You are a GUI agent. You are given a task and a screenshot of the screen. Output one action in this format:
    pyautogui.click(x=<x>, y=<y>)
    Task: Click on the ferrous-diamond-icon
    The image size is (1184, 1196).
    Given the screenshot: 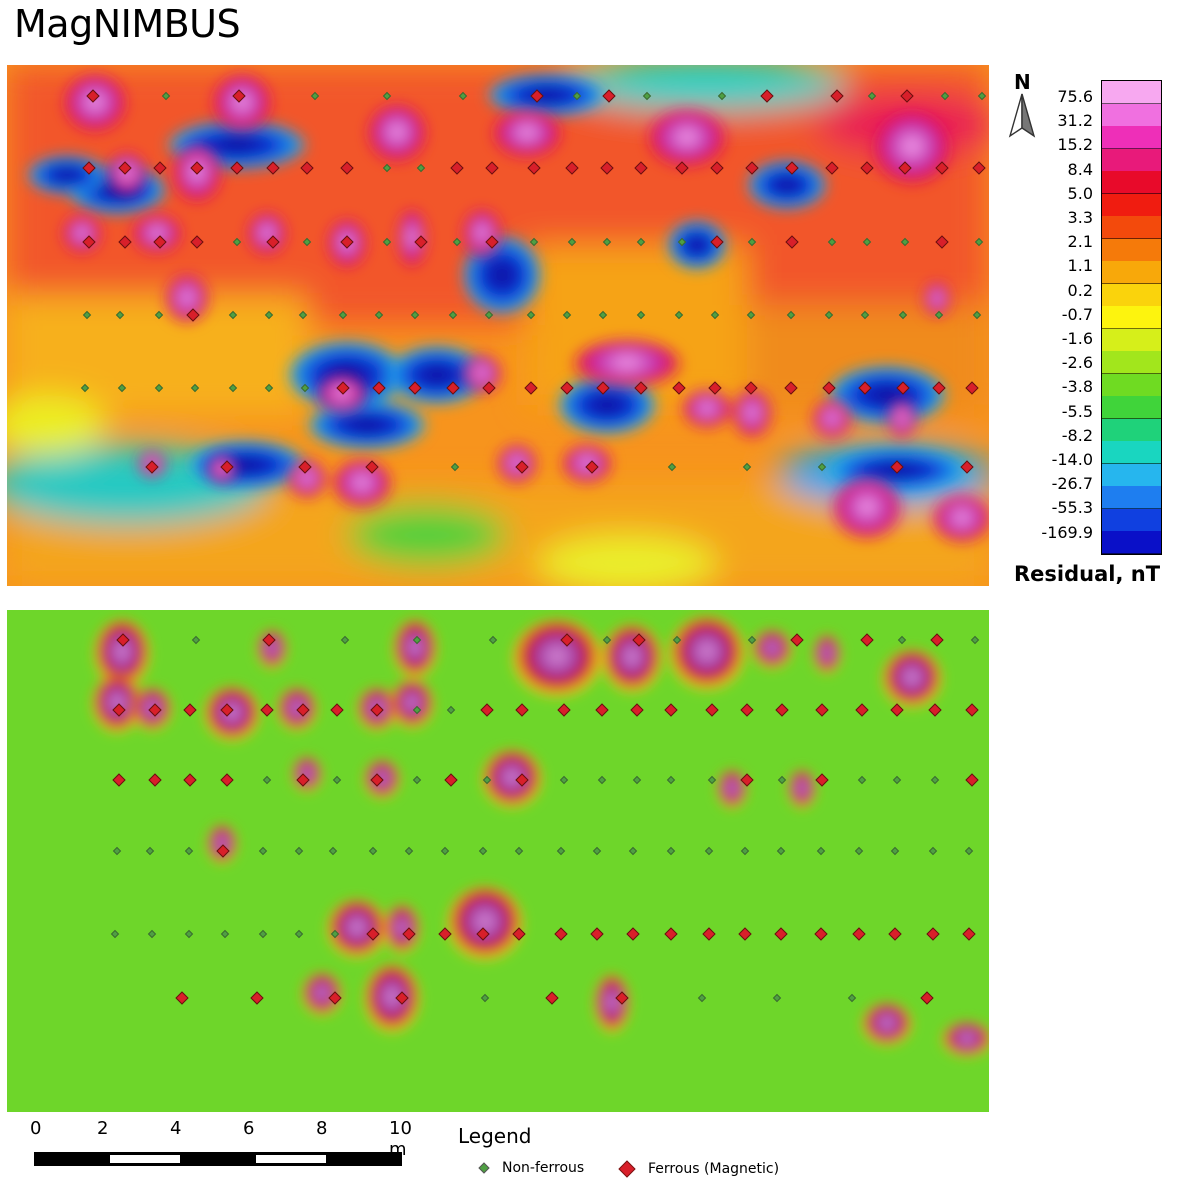 What is the action you would take?
    pyautogui.click(x=627, y=1169)
    